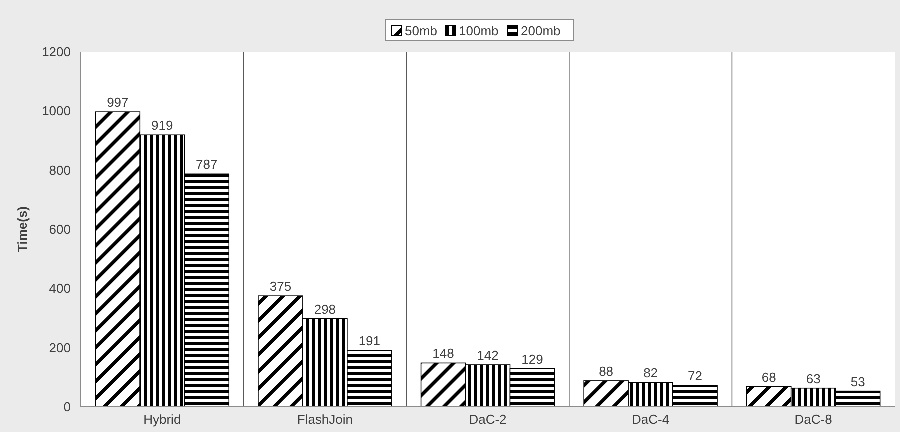 Image resolution: width=900 pixels, height=432 pixels. What do you see at coordinates (443, 354) in the screenshot?
I see `data-label: 148` at bounding box center [443, 354].